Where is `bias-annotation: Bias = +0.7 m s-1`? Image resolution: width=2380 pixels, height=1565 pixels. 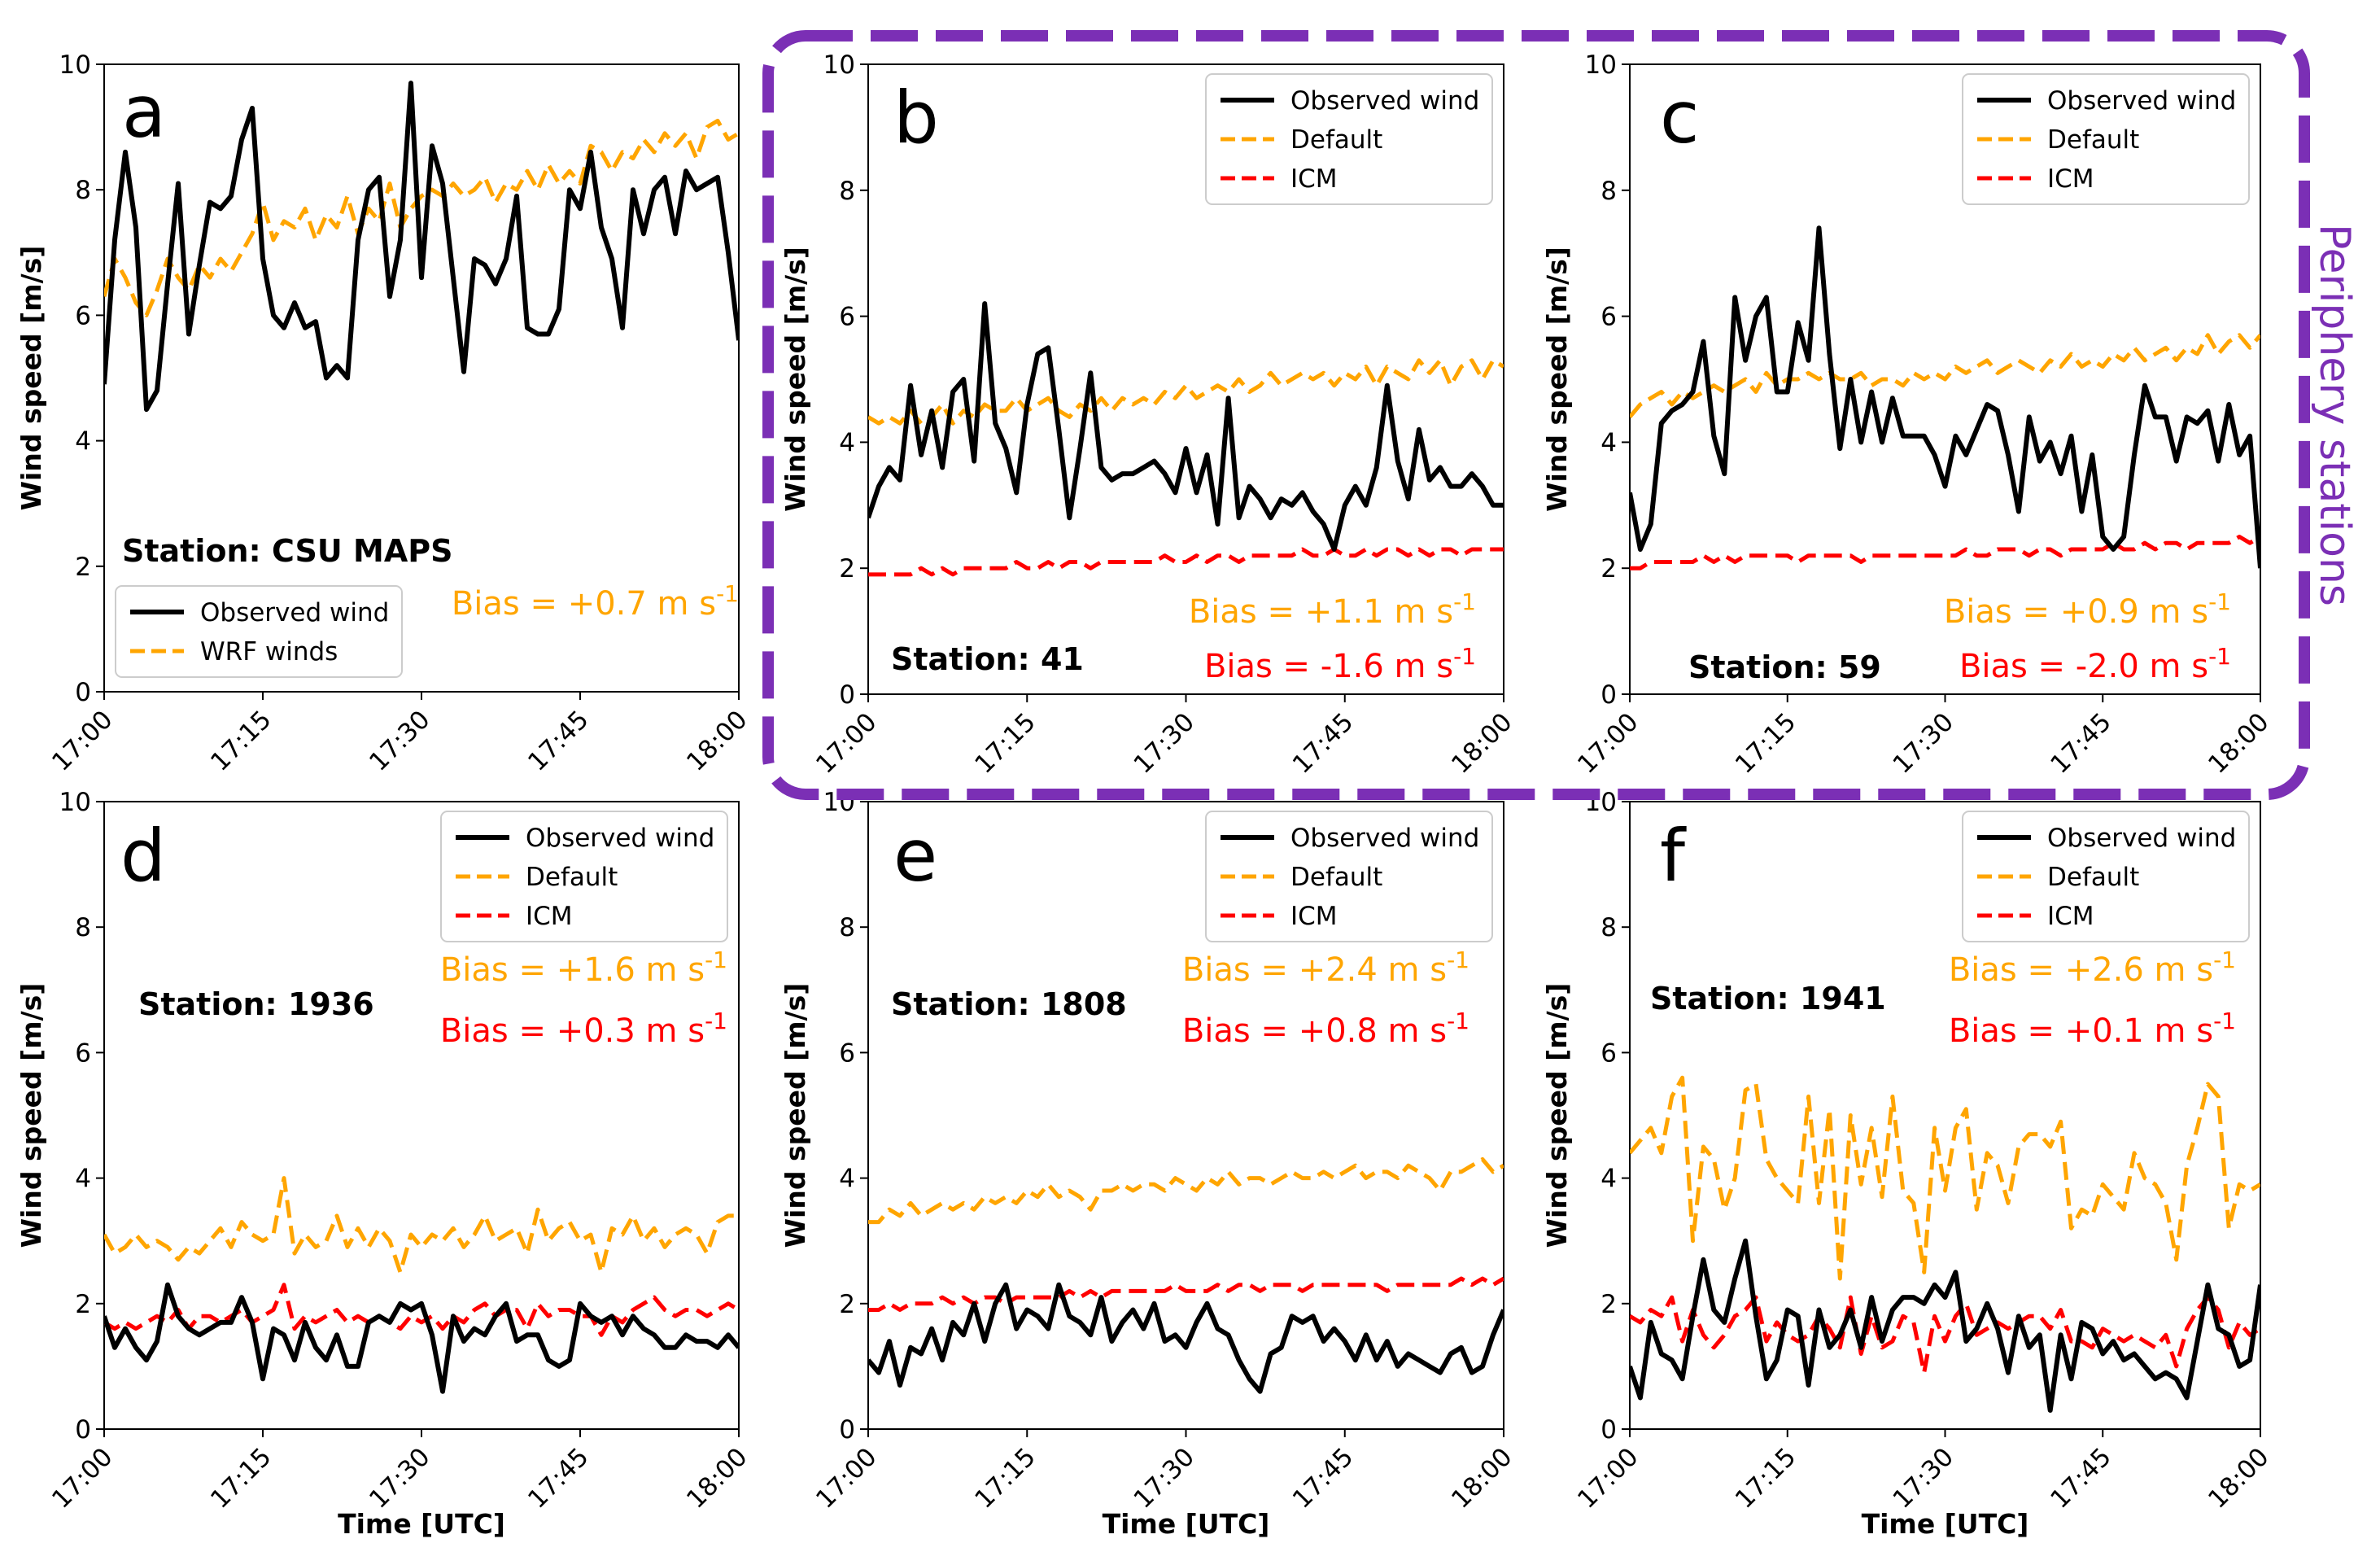 bias-annotation: Bias = +0.7 m s-1 is located at coordinates (595, 601).